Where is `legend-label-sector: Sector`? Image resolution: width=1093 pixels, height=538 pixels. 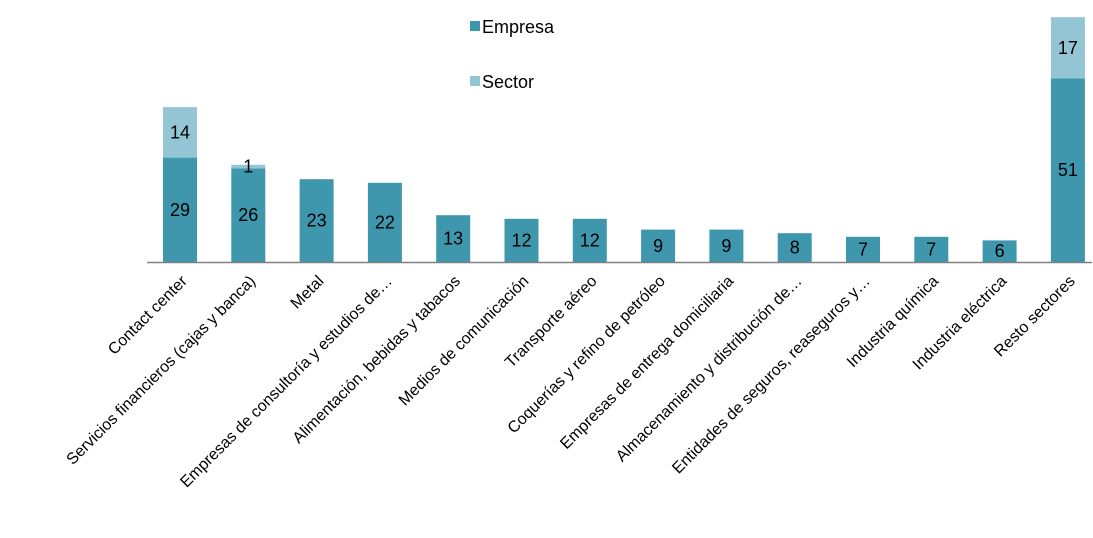
legend-label-sector: Sector is located at coordinates (508, 82).